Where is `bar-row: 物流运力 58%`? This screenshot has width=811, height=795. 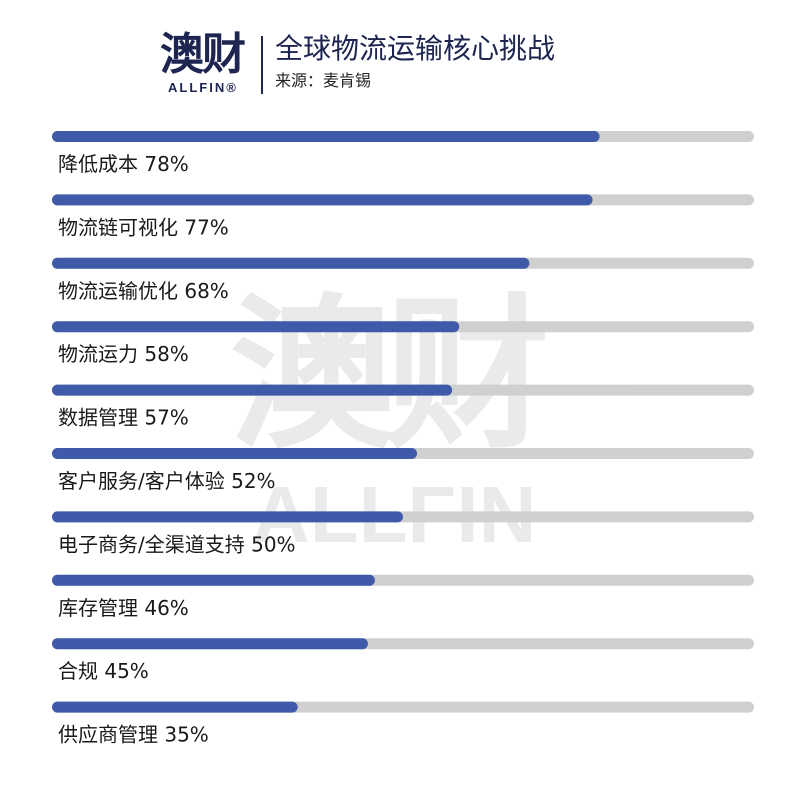
bar-row: 物流运力 58% is located at coordinates (403, 343).